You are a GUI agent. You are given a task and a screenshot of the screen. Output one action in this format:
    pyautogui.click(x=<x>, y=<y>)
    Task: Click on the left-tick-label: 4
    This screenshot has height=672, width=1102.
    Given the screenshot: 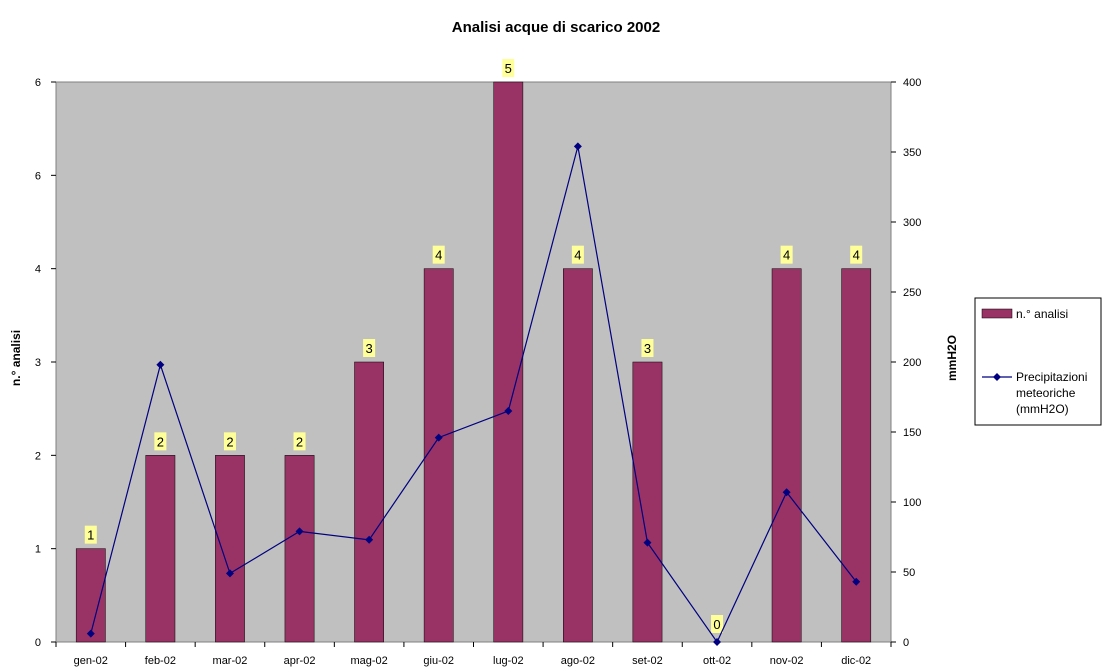 What is the action you would take?
    pyautogui.click(x=38, y=270)
    